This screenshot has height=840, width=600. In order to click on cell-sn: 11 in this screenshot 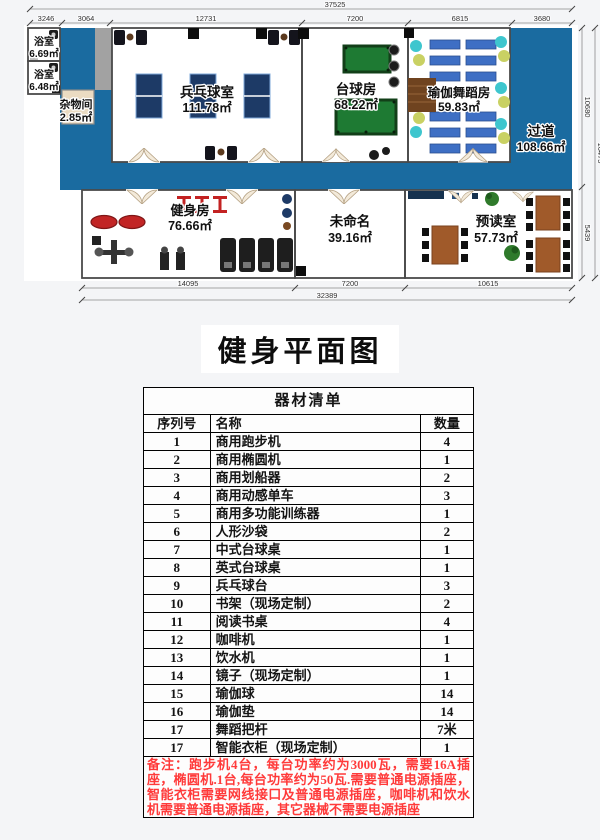, I will do `click(177, 621)`.